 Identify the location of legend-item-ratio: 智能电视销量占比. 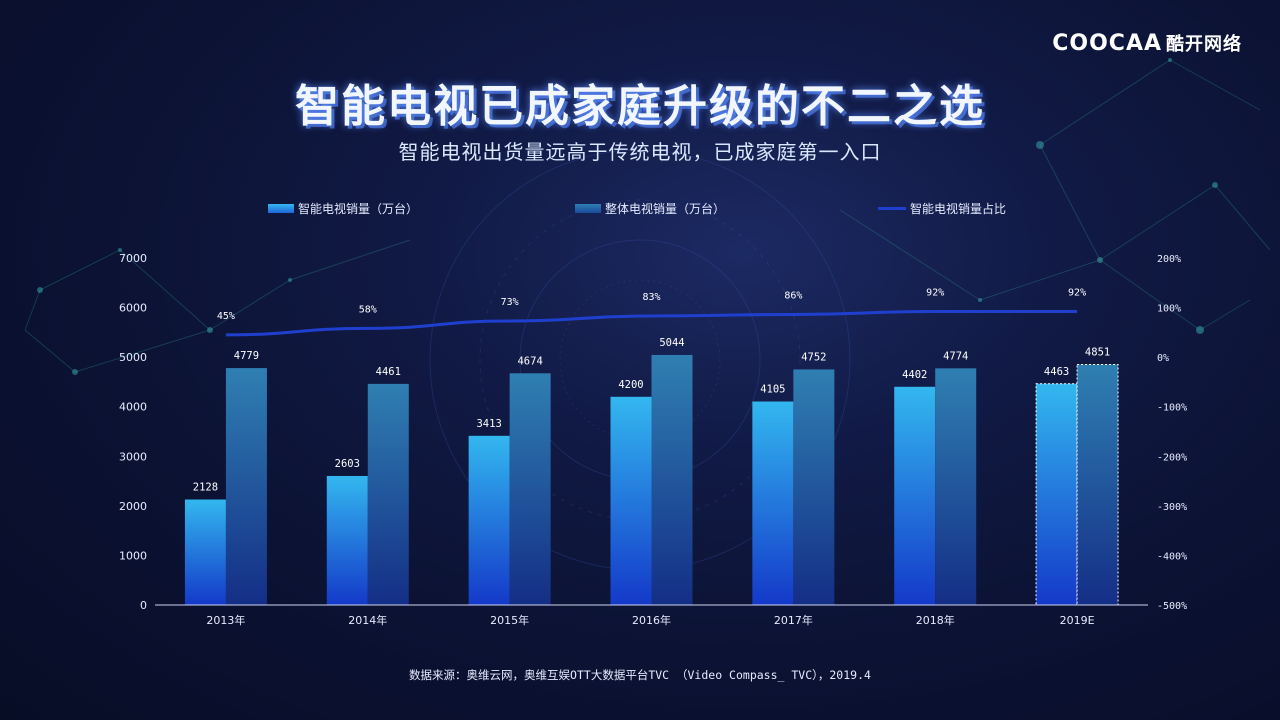
(942, 208).